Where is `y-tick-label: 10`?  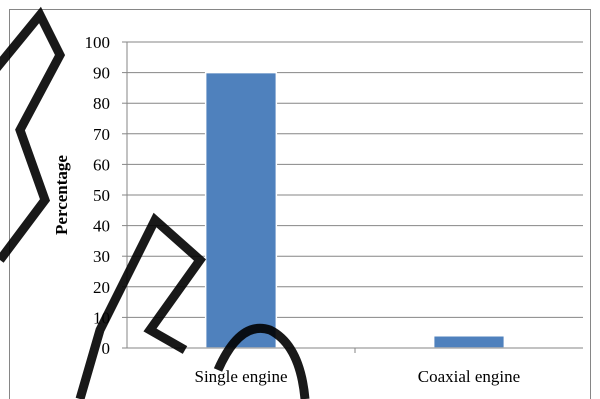 y-tick-label: 10 is located at coordinates (101, 317).